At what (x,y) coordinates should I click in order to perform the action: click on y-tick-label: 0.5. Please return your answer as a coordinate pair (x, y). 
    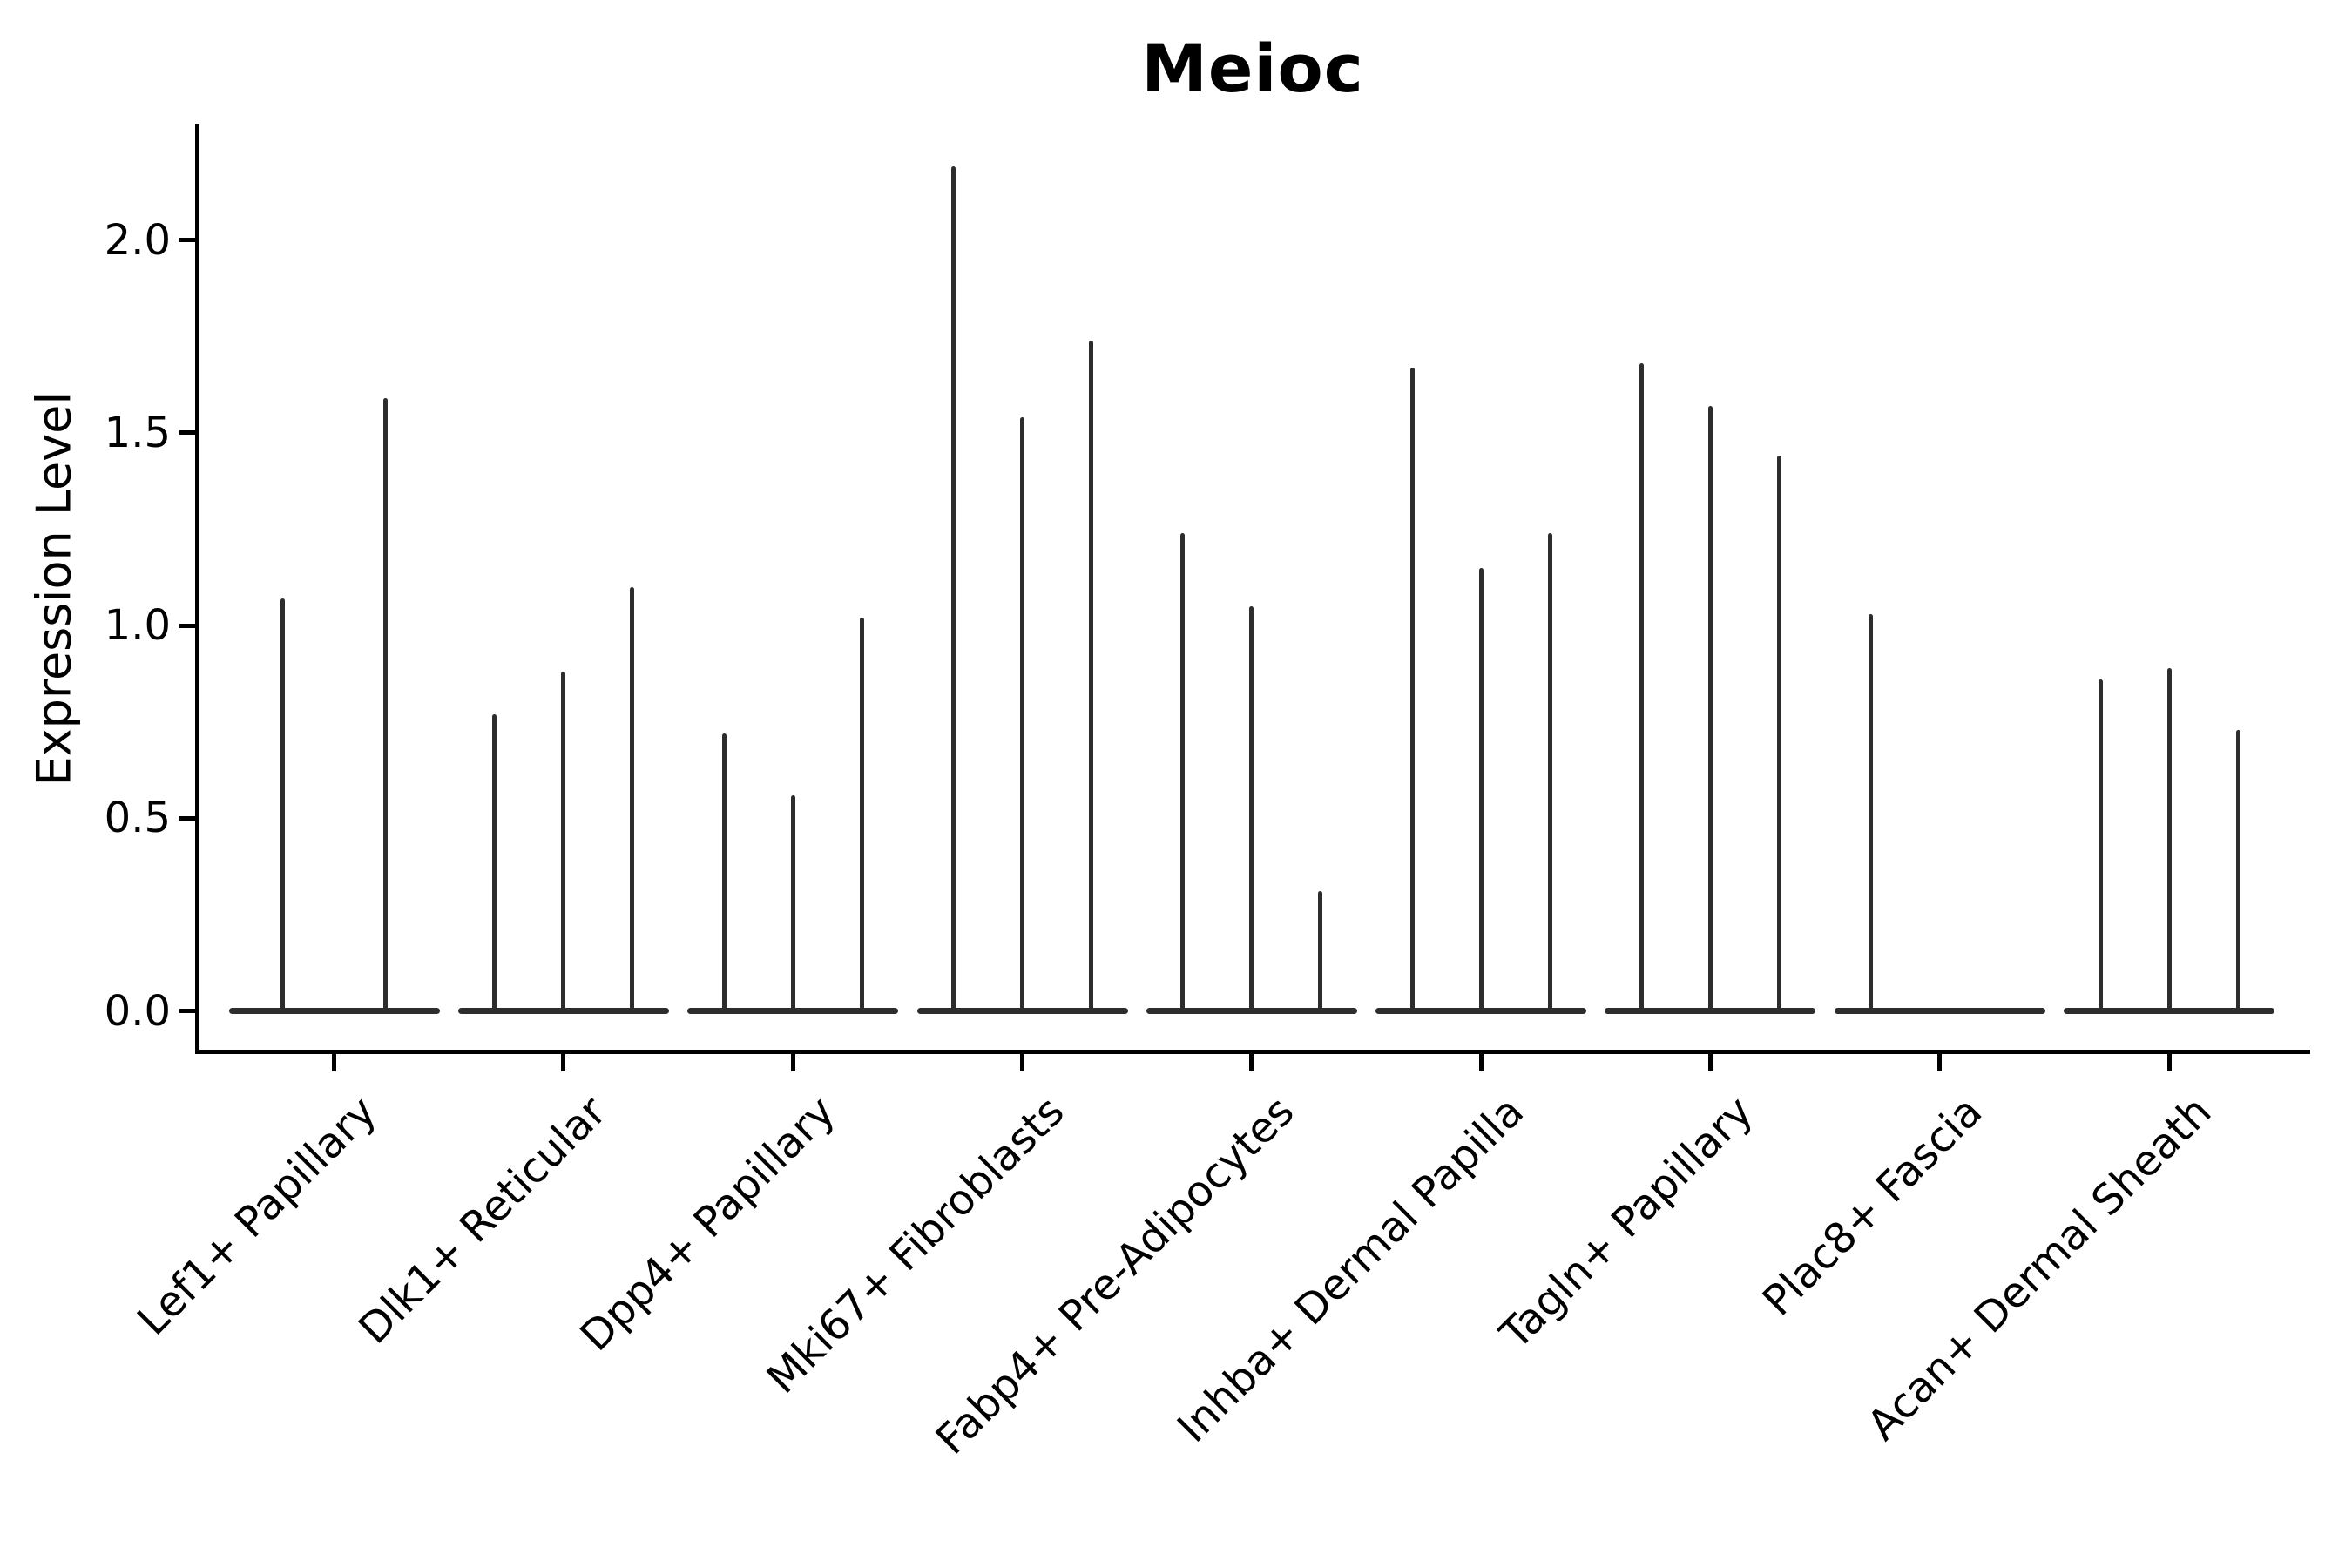
    Looking at the image, I should click on (137, 818).